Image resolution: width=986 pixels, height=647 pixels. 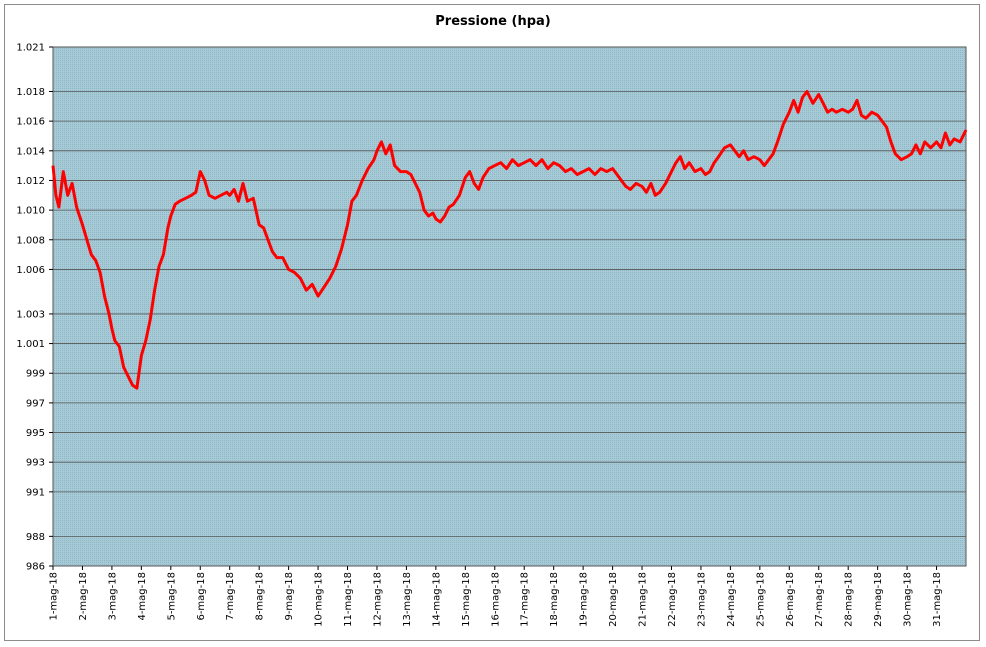 I want to click on y-tick-label: 1.016, so click(x=30, y=122).